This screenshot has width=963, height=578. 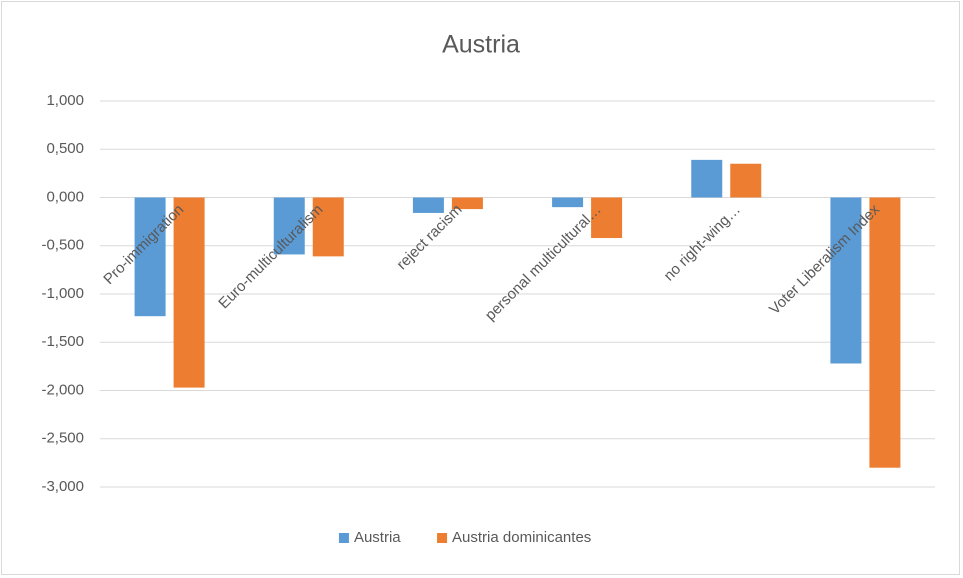 What do you see at coordinates (65, 100) in the screenshot?
I see `y-tick-label: 1,000` at bounding box center [65, 100].